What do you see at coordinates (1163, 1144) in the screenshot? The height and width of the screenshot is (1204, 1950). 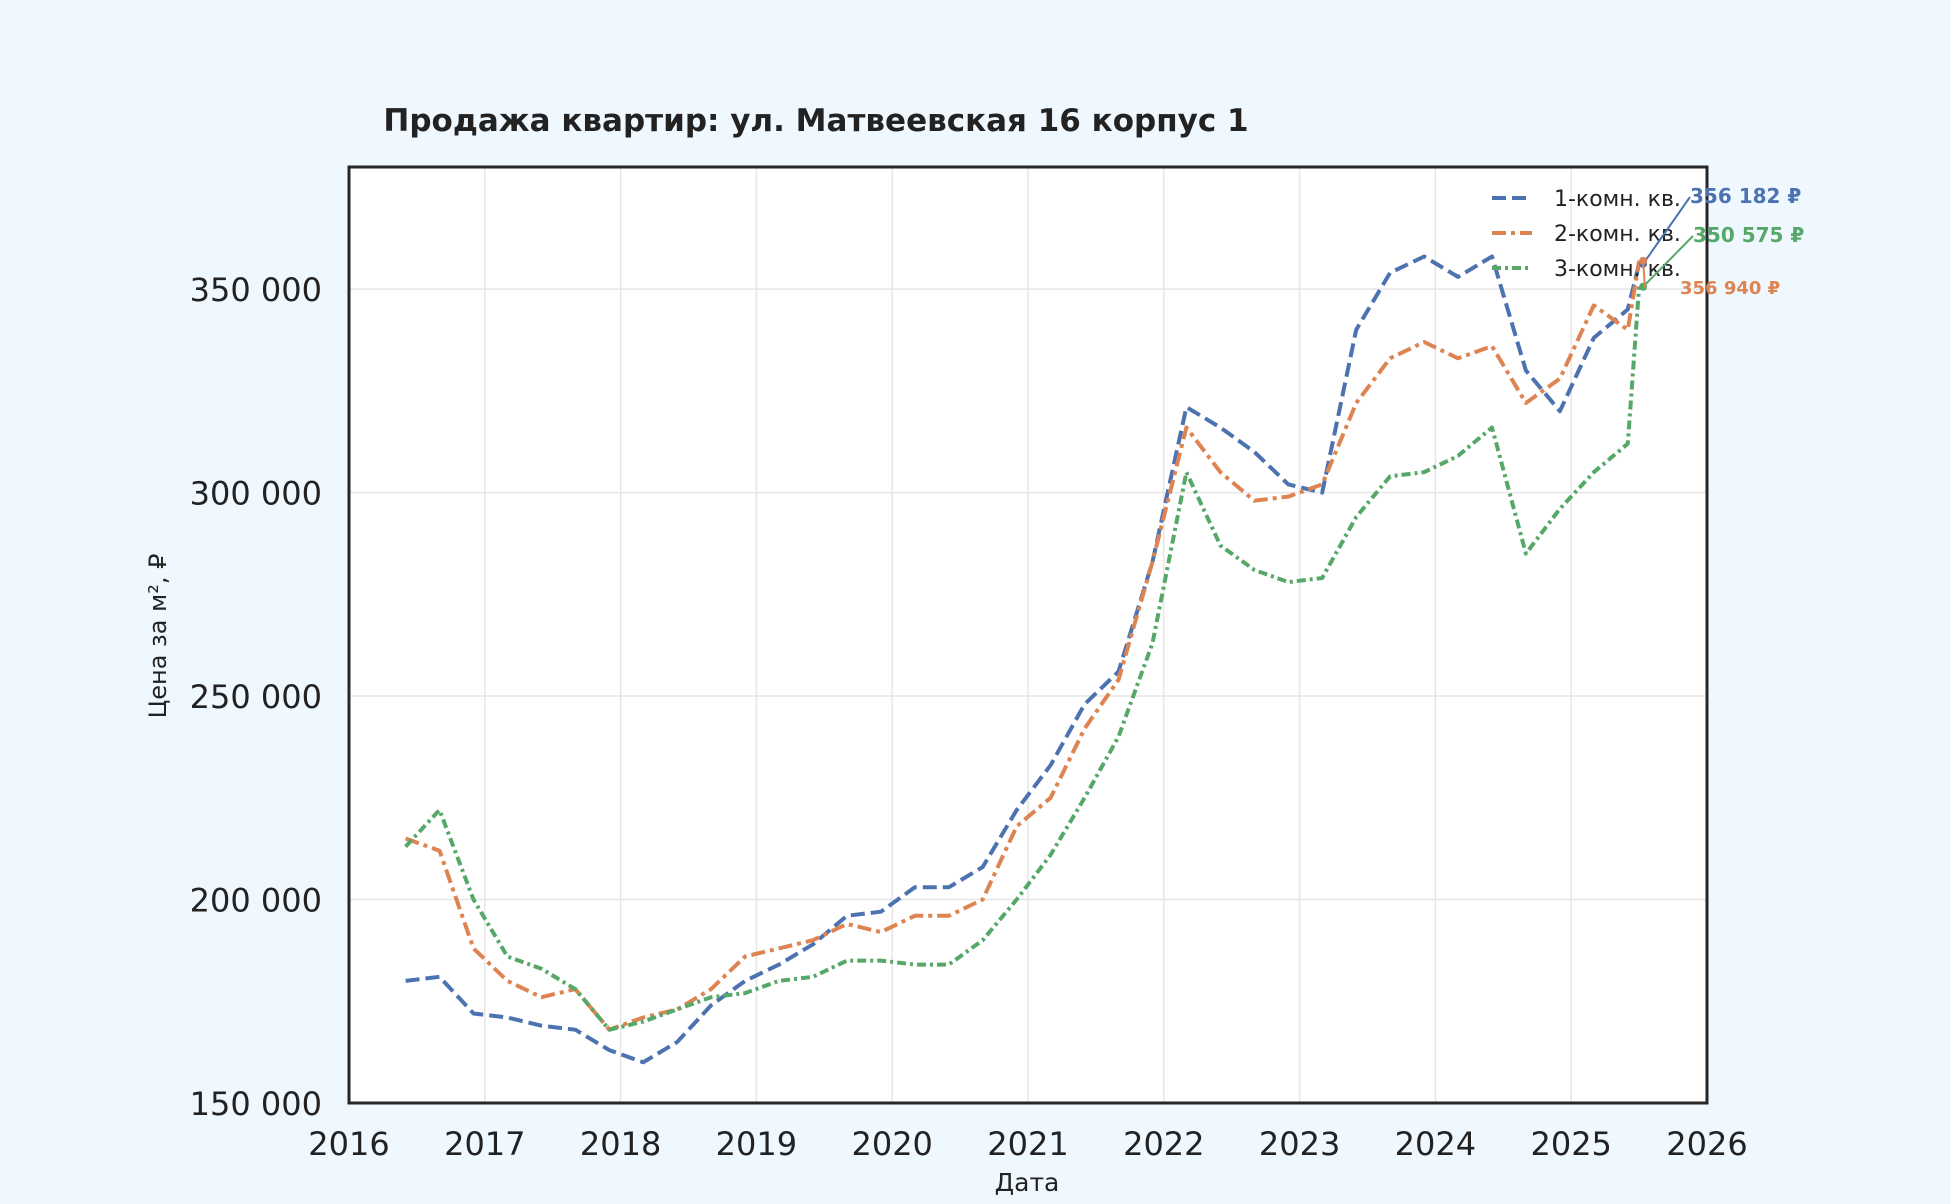 I see `x-tick-label: 2022` at bounding box center [1163, 1144].